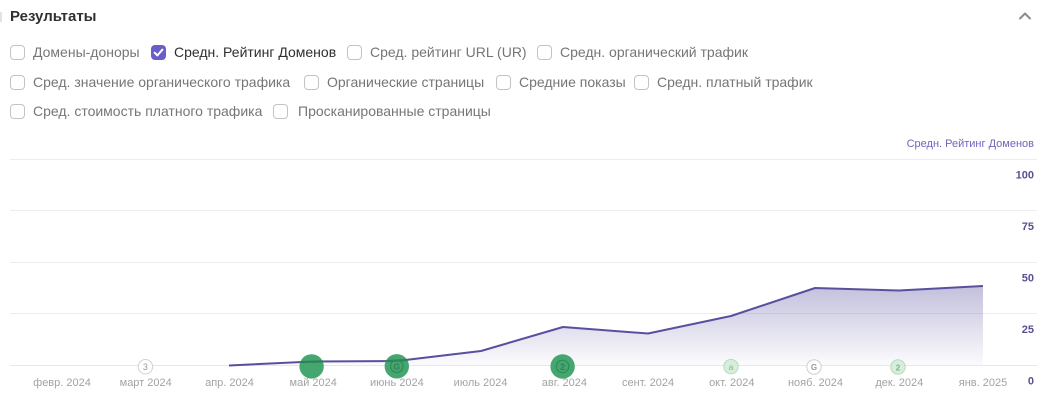  Describe the element at coordinates (899, 383) in the screenshot. I see `svg-text: дек. 2024` at that location.